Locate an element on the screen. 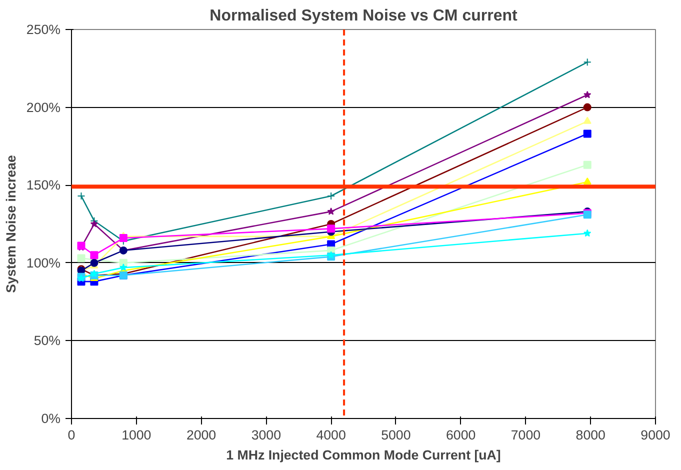 Image resolution: width=681 pixels, height=470 pixels. x-tick-label: 0 is located at coordinates (72, 435).